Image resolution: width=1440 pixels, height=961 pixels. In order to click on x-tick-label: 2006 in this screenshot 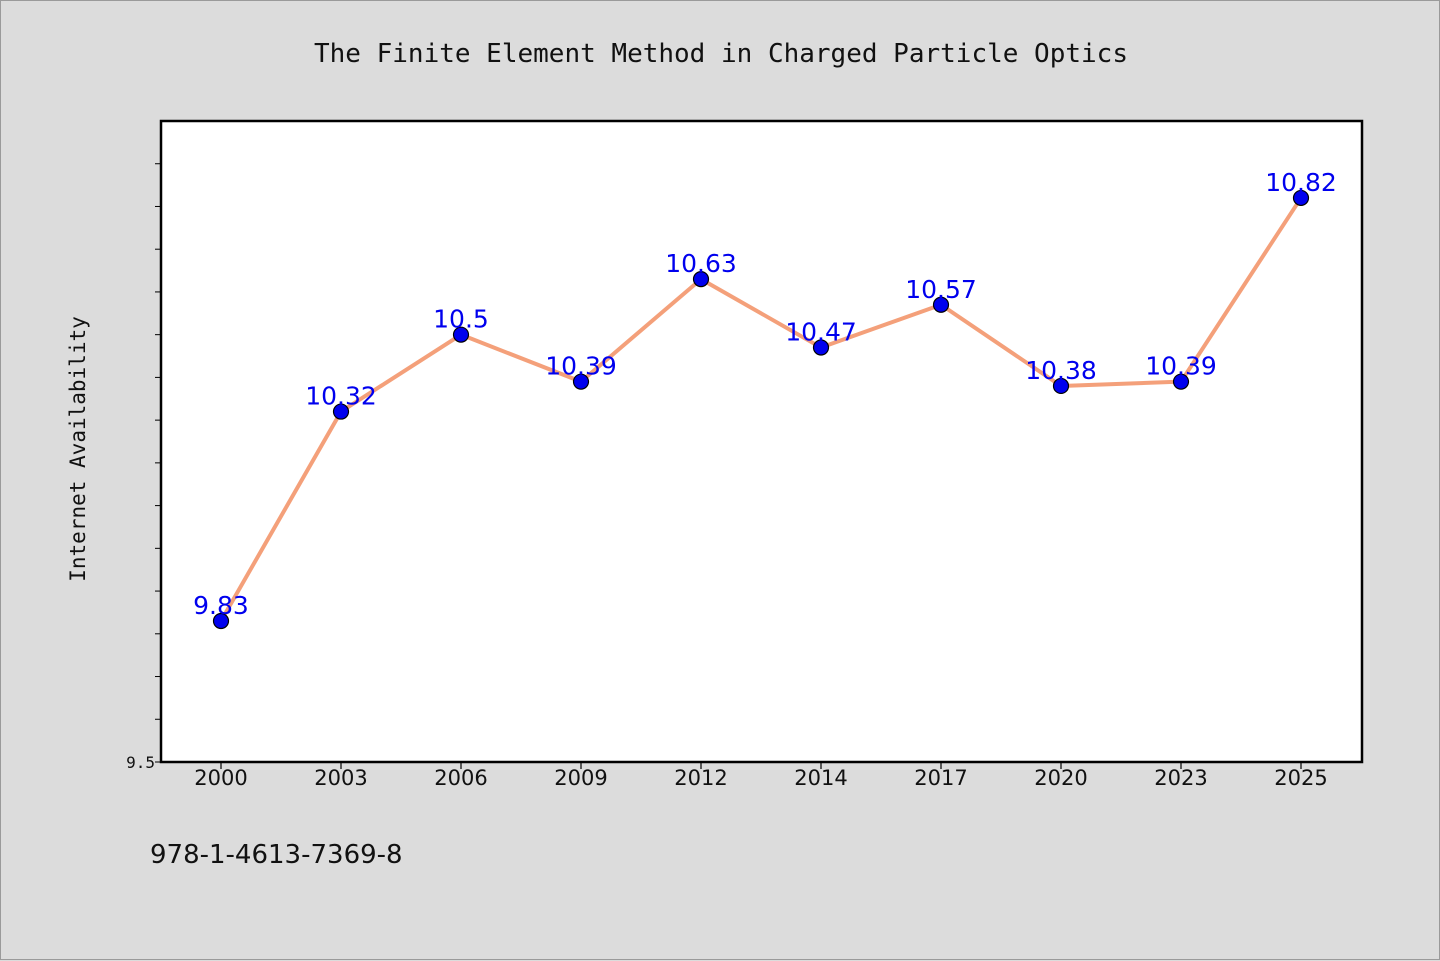, I will do `click(460, 778)`.